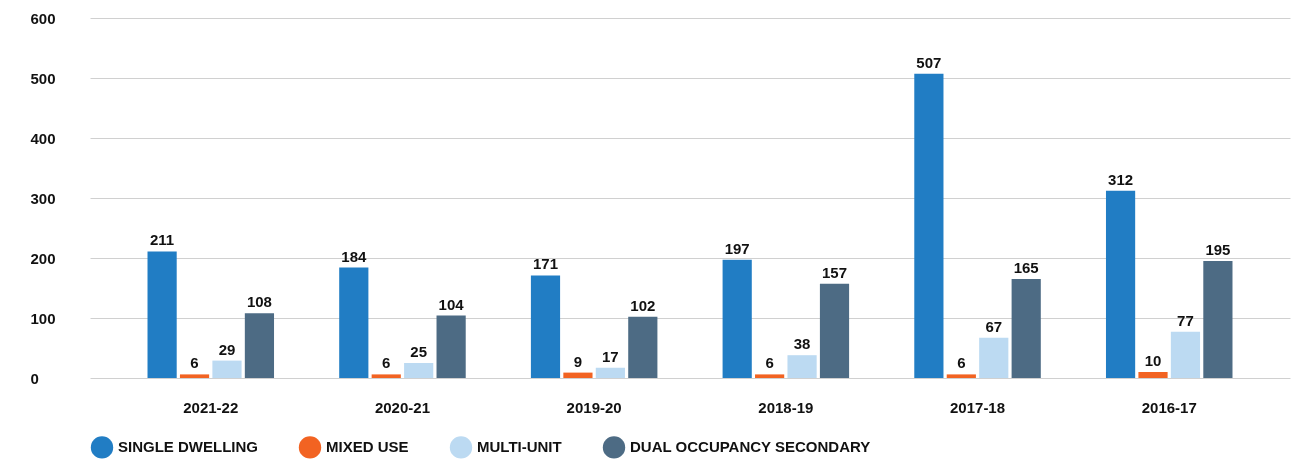 This screenshot has height=472, width=1292. What do you see at coordinates (227, 349) in the screenshot?
I see `data-label: 29` at bounding box center [227, 349].